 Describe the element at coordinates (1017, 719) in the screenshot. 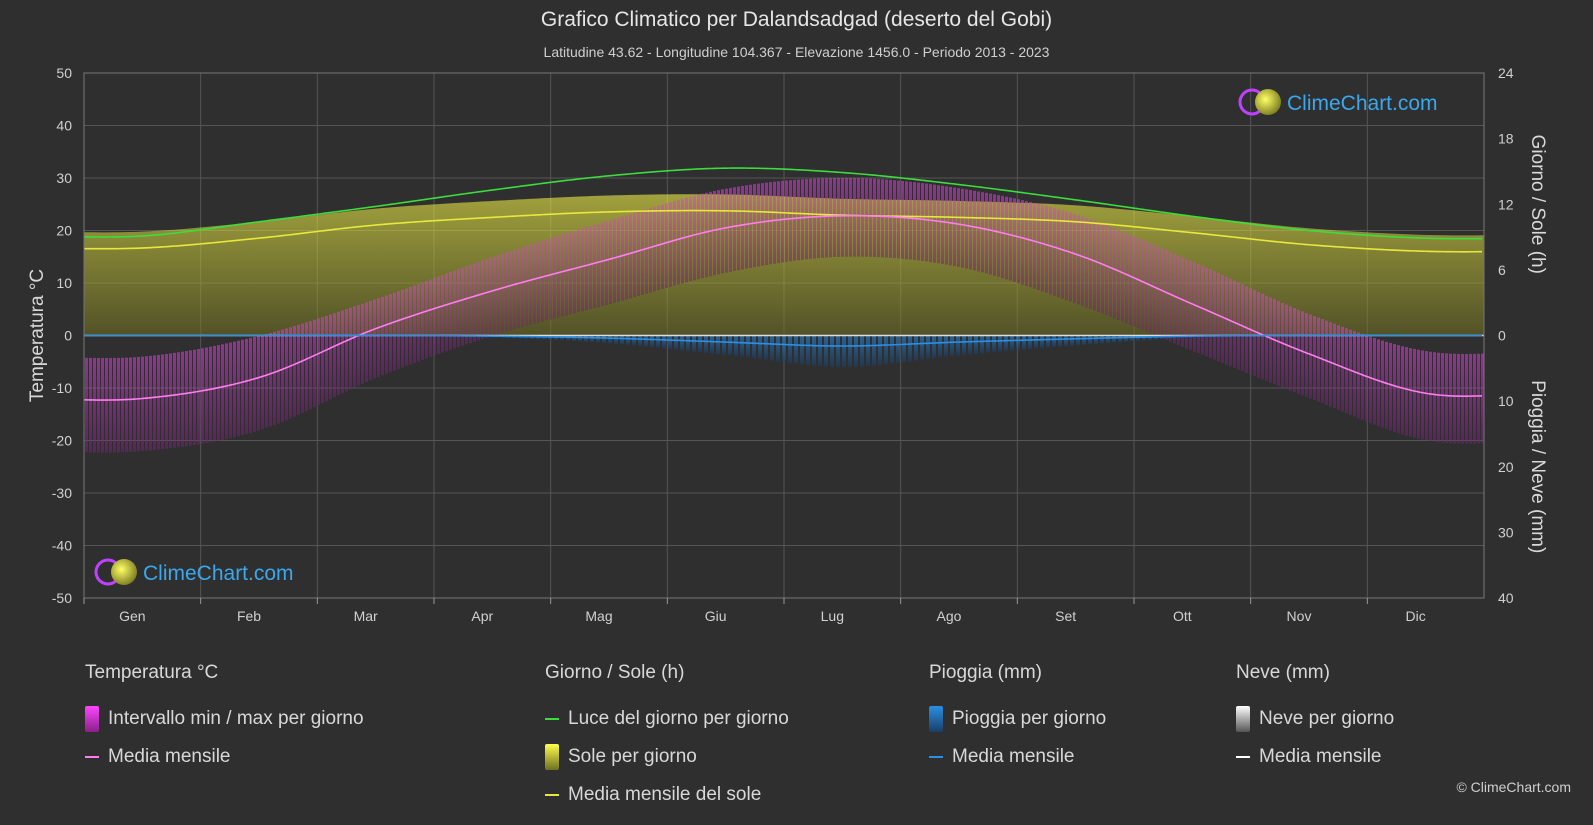

I see `legend-item-rain-daily: Pioggia per giorno` at that location.